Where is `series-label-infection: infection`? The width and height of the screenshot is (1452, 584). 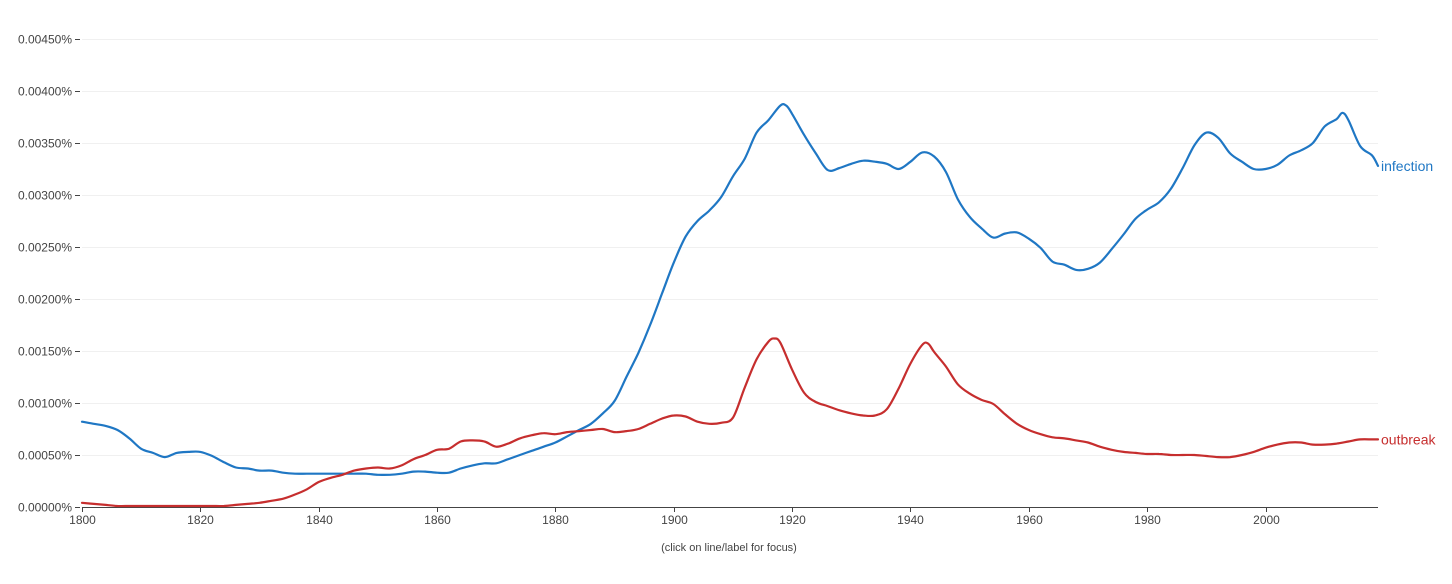 series-label-infection: infection is located at coordinates (1407, 166).